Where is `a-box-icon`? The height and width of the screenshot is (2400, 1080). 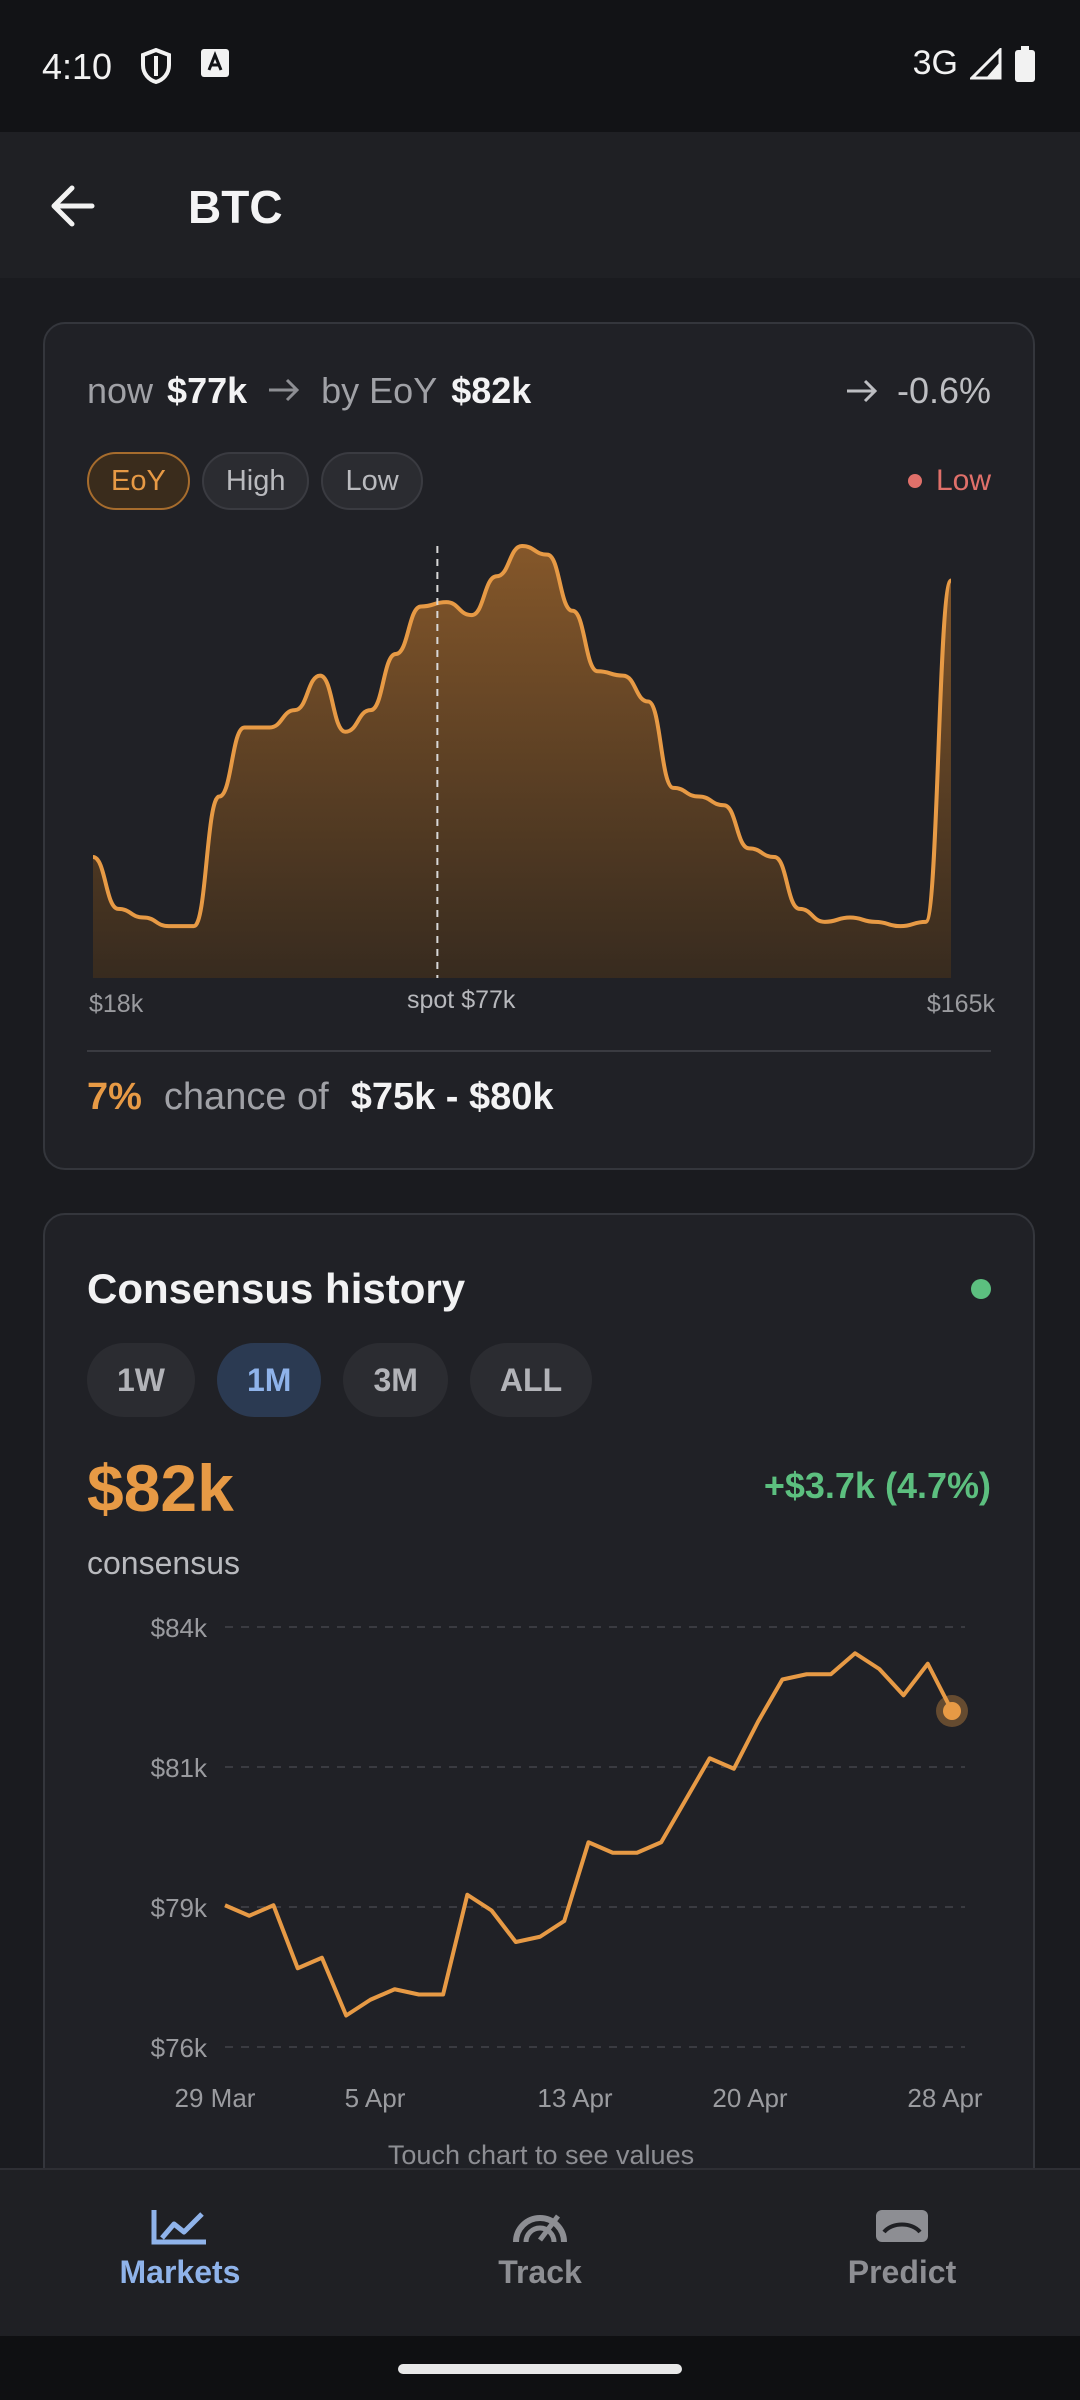
a-box-icon is located at coordinates (215, 63).